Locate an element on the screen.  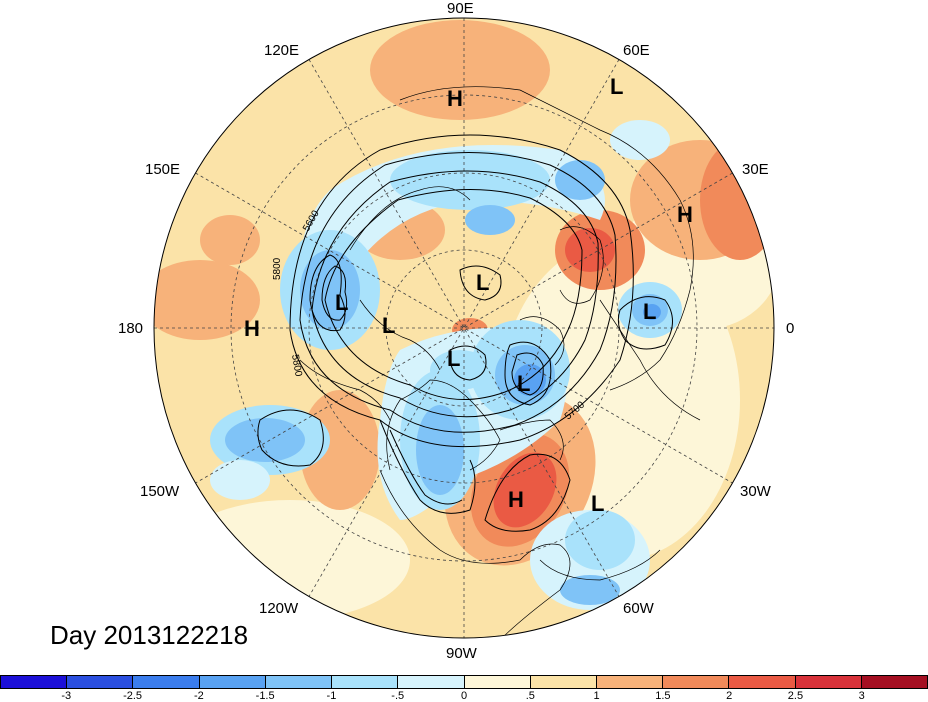
lon-label-90e: 90E is located at coordinates (460, 8).